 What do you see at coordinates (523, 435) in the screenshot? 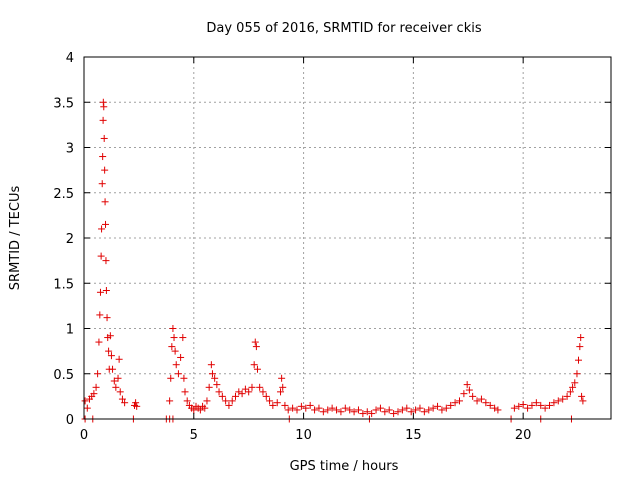
I see `x-tick-label: 20` at bounding box center [523, 435].